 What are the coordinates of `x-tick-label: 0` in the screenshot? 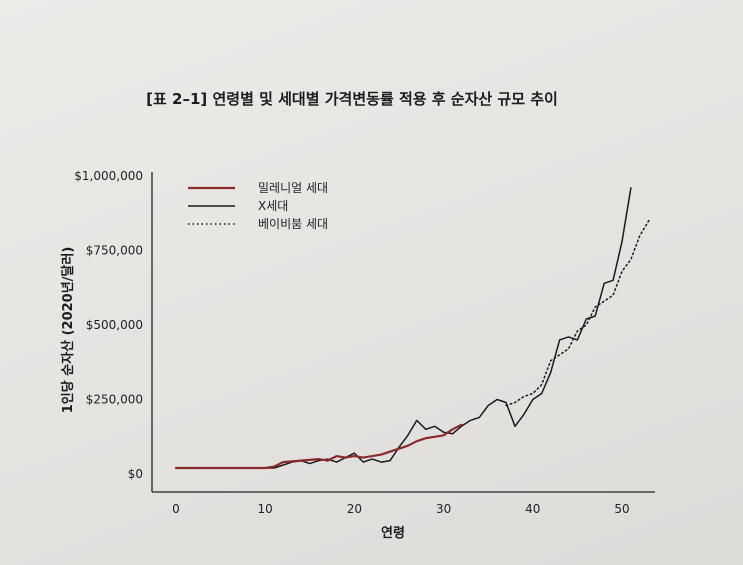 It's located at (176, 509).